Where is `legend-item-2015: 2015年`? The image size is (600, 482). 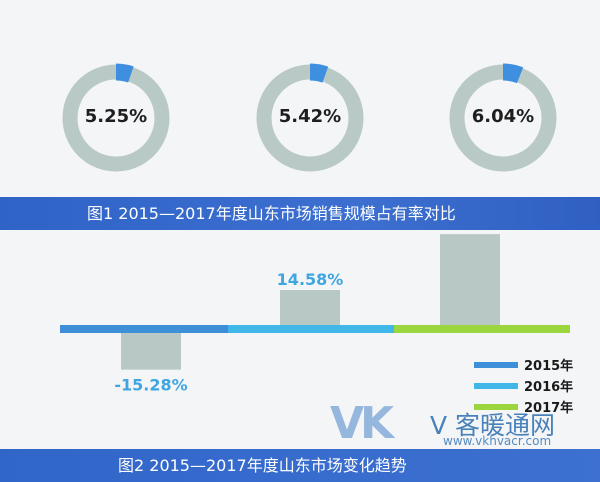 legend-item-2015: 2015年 is located at coordinates (523, 364).